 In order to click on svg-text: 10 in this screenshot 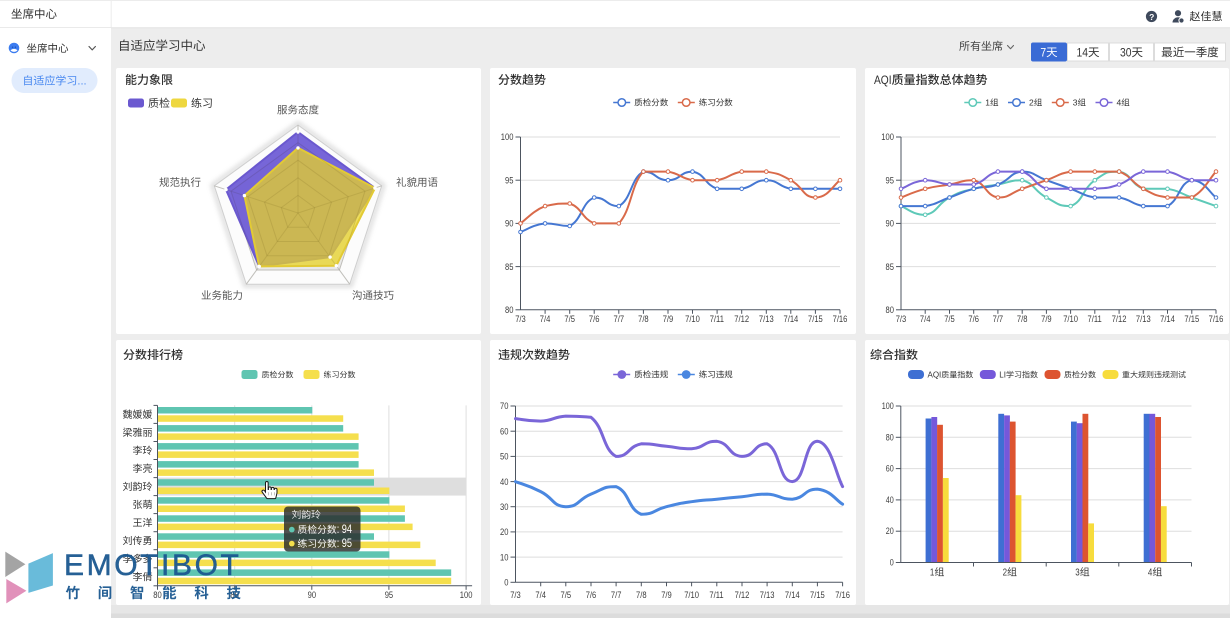, I will do `click(504, 556)`.